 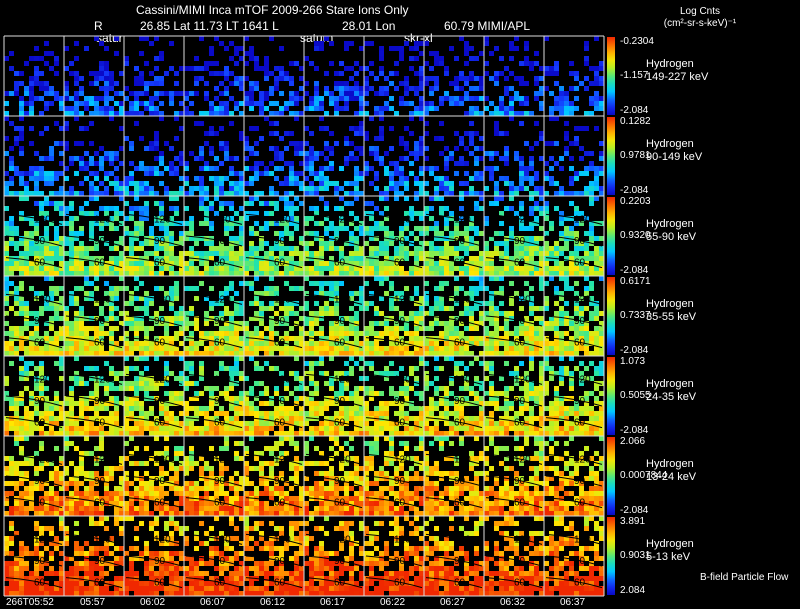 I want to click on colorbar-mid-label: 0.9781, so click(x=635, y=155).